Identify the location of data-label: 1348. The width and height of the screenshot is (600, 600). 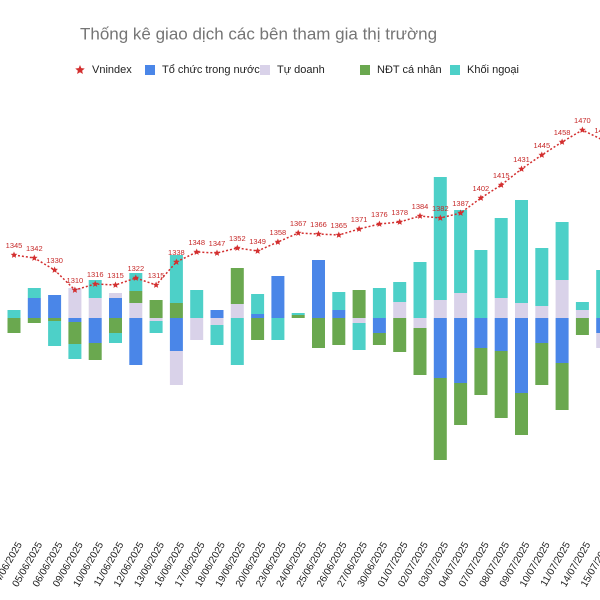
(196, 242).